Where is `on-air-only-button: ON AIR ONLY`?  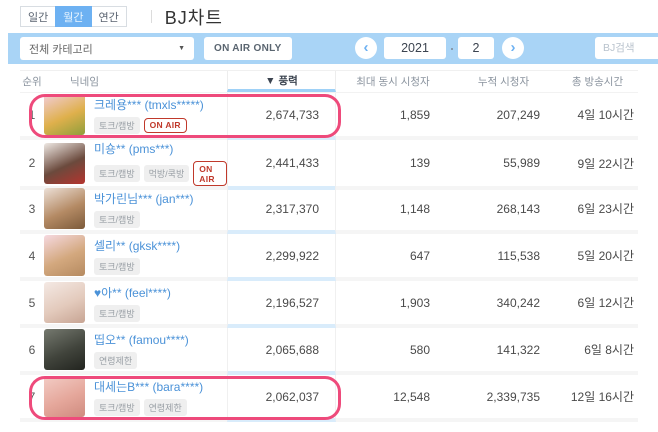
on-air-only-button: ON AIR ONLY is located at coordinates (248, 48).